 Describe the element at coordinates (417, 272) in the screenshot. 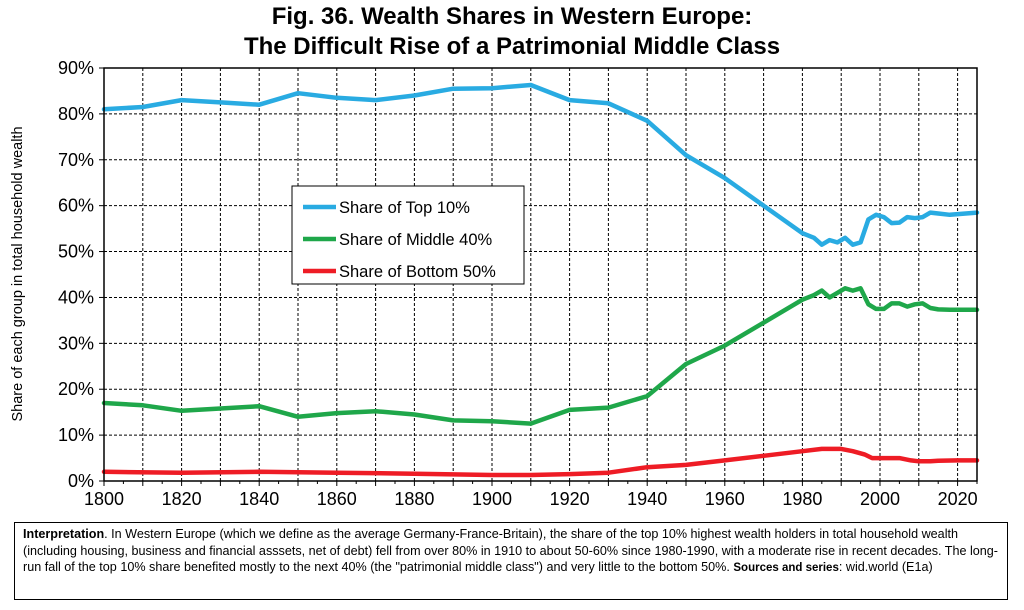

I see `legend-label: Share of Bottom 50%` at that location.